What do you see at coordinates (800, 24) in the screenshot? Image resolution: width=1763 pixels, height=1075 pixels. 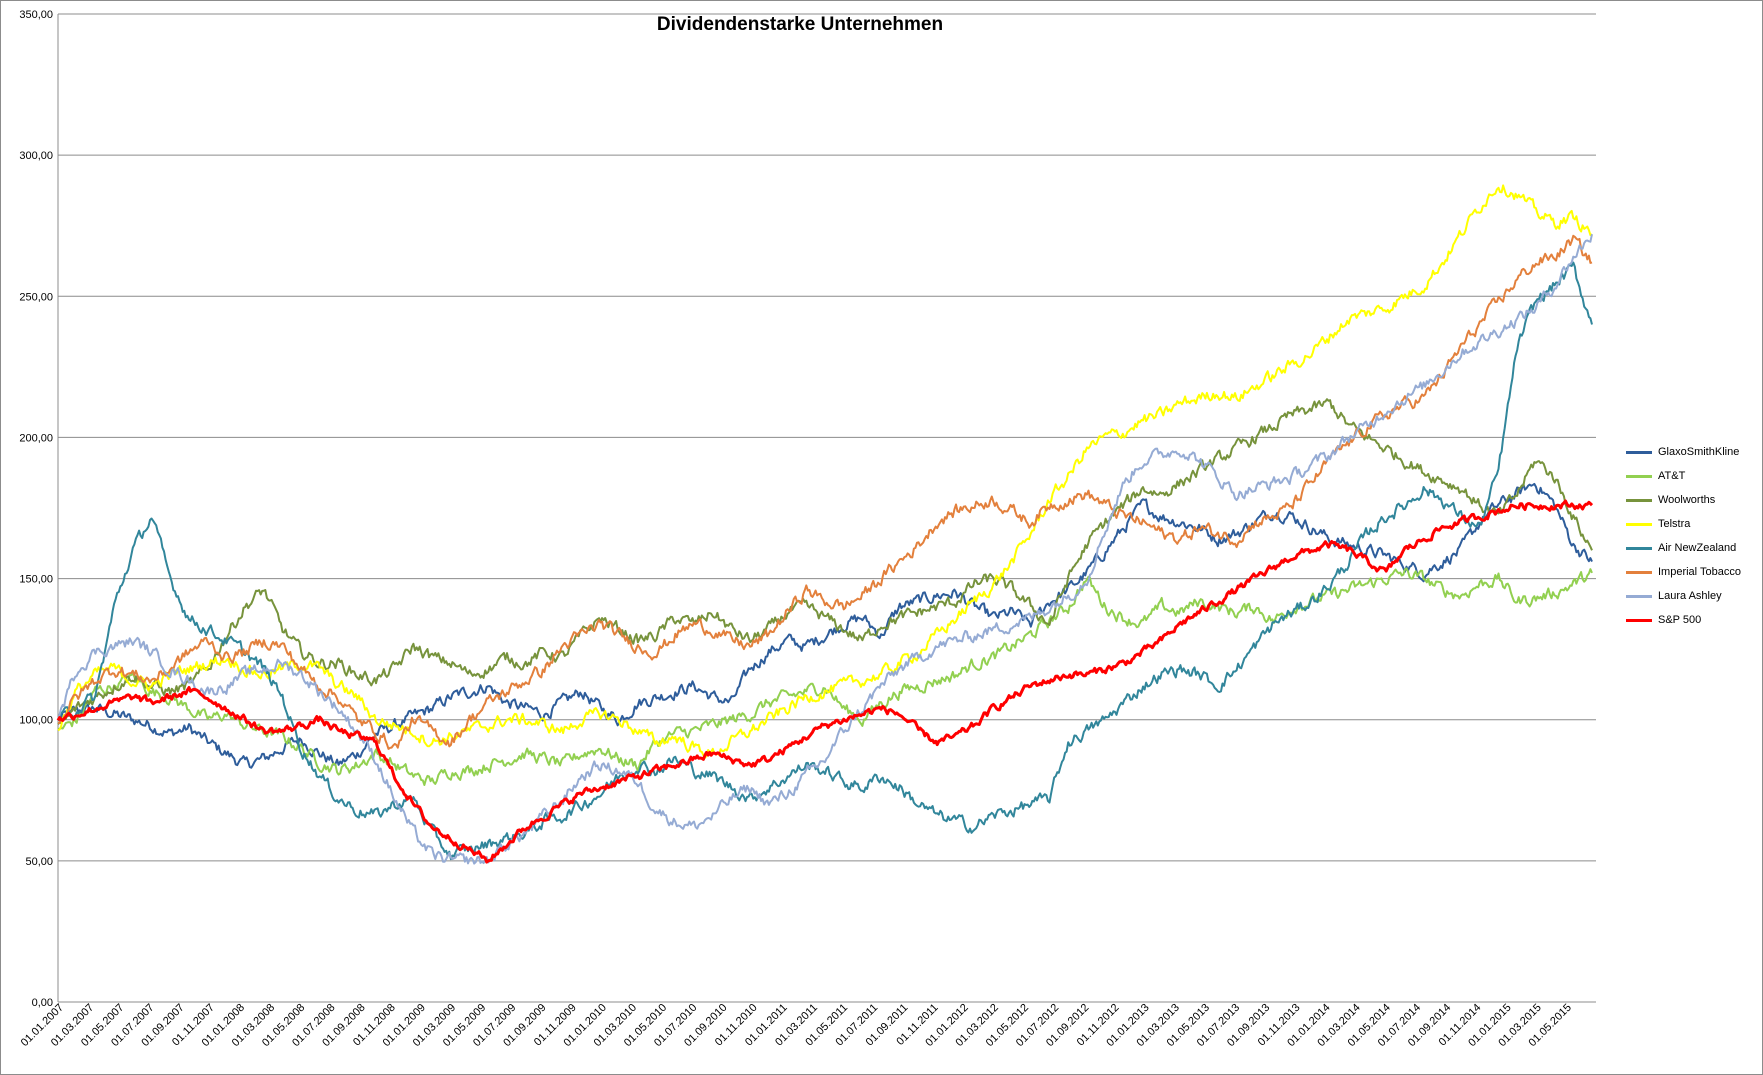 I see `chart-title: Dividendenstarke Unternehmen` at bounding box center [800, 24].